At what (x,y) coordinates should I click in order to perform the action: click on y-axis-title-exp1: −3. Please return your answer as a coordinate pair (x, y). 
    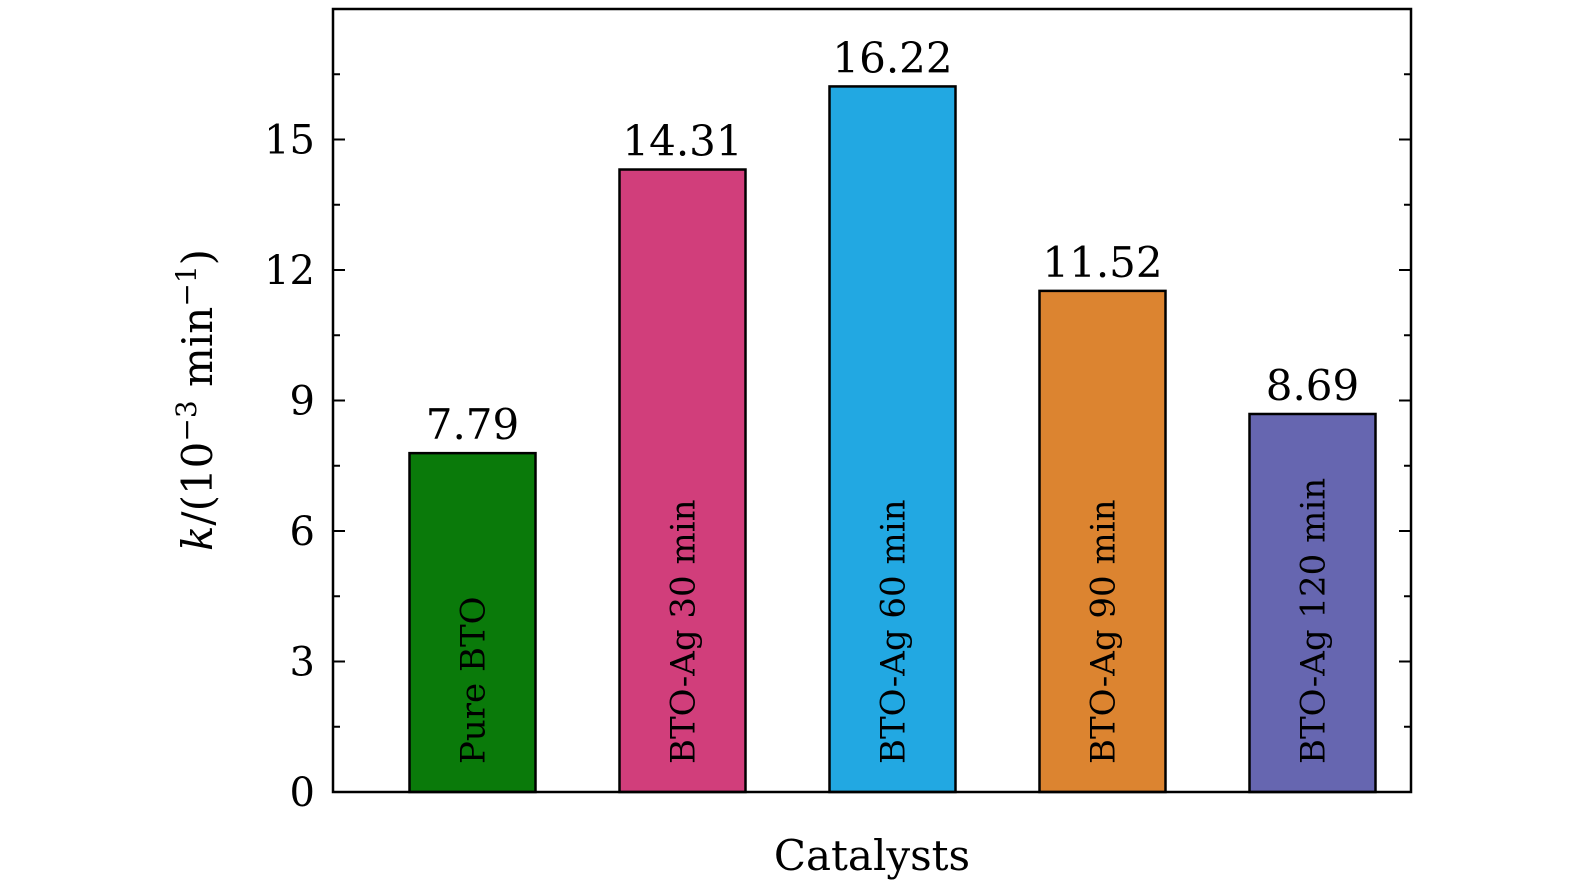
    Looking at the image, I should click on (186, 420).